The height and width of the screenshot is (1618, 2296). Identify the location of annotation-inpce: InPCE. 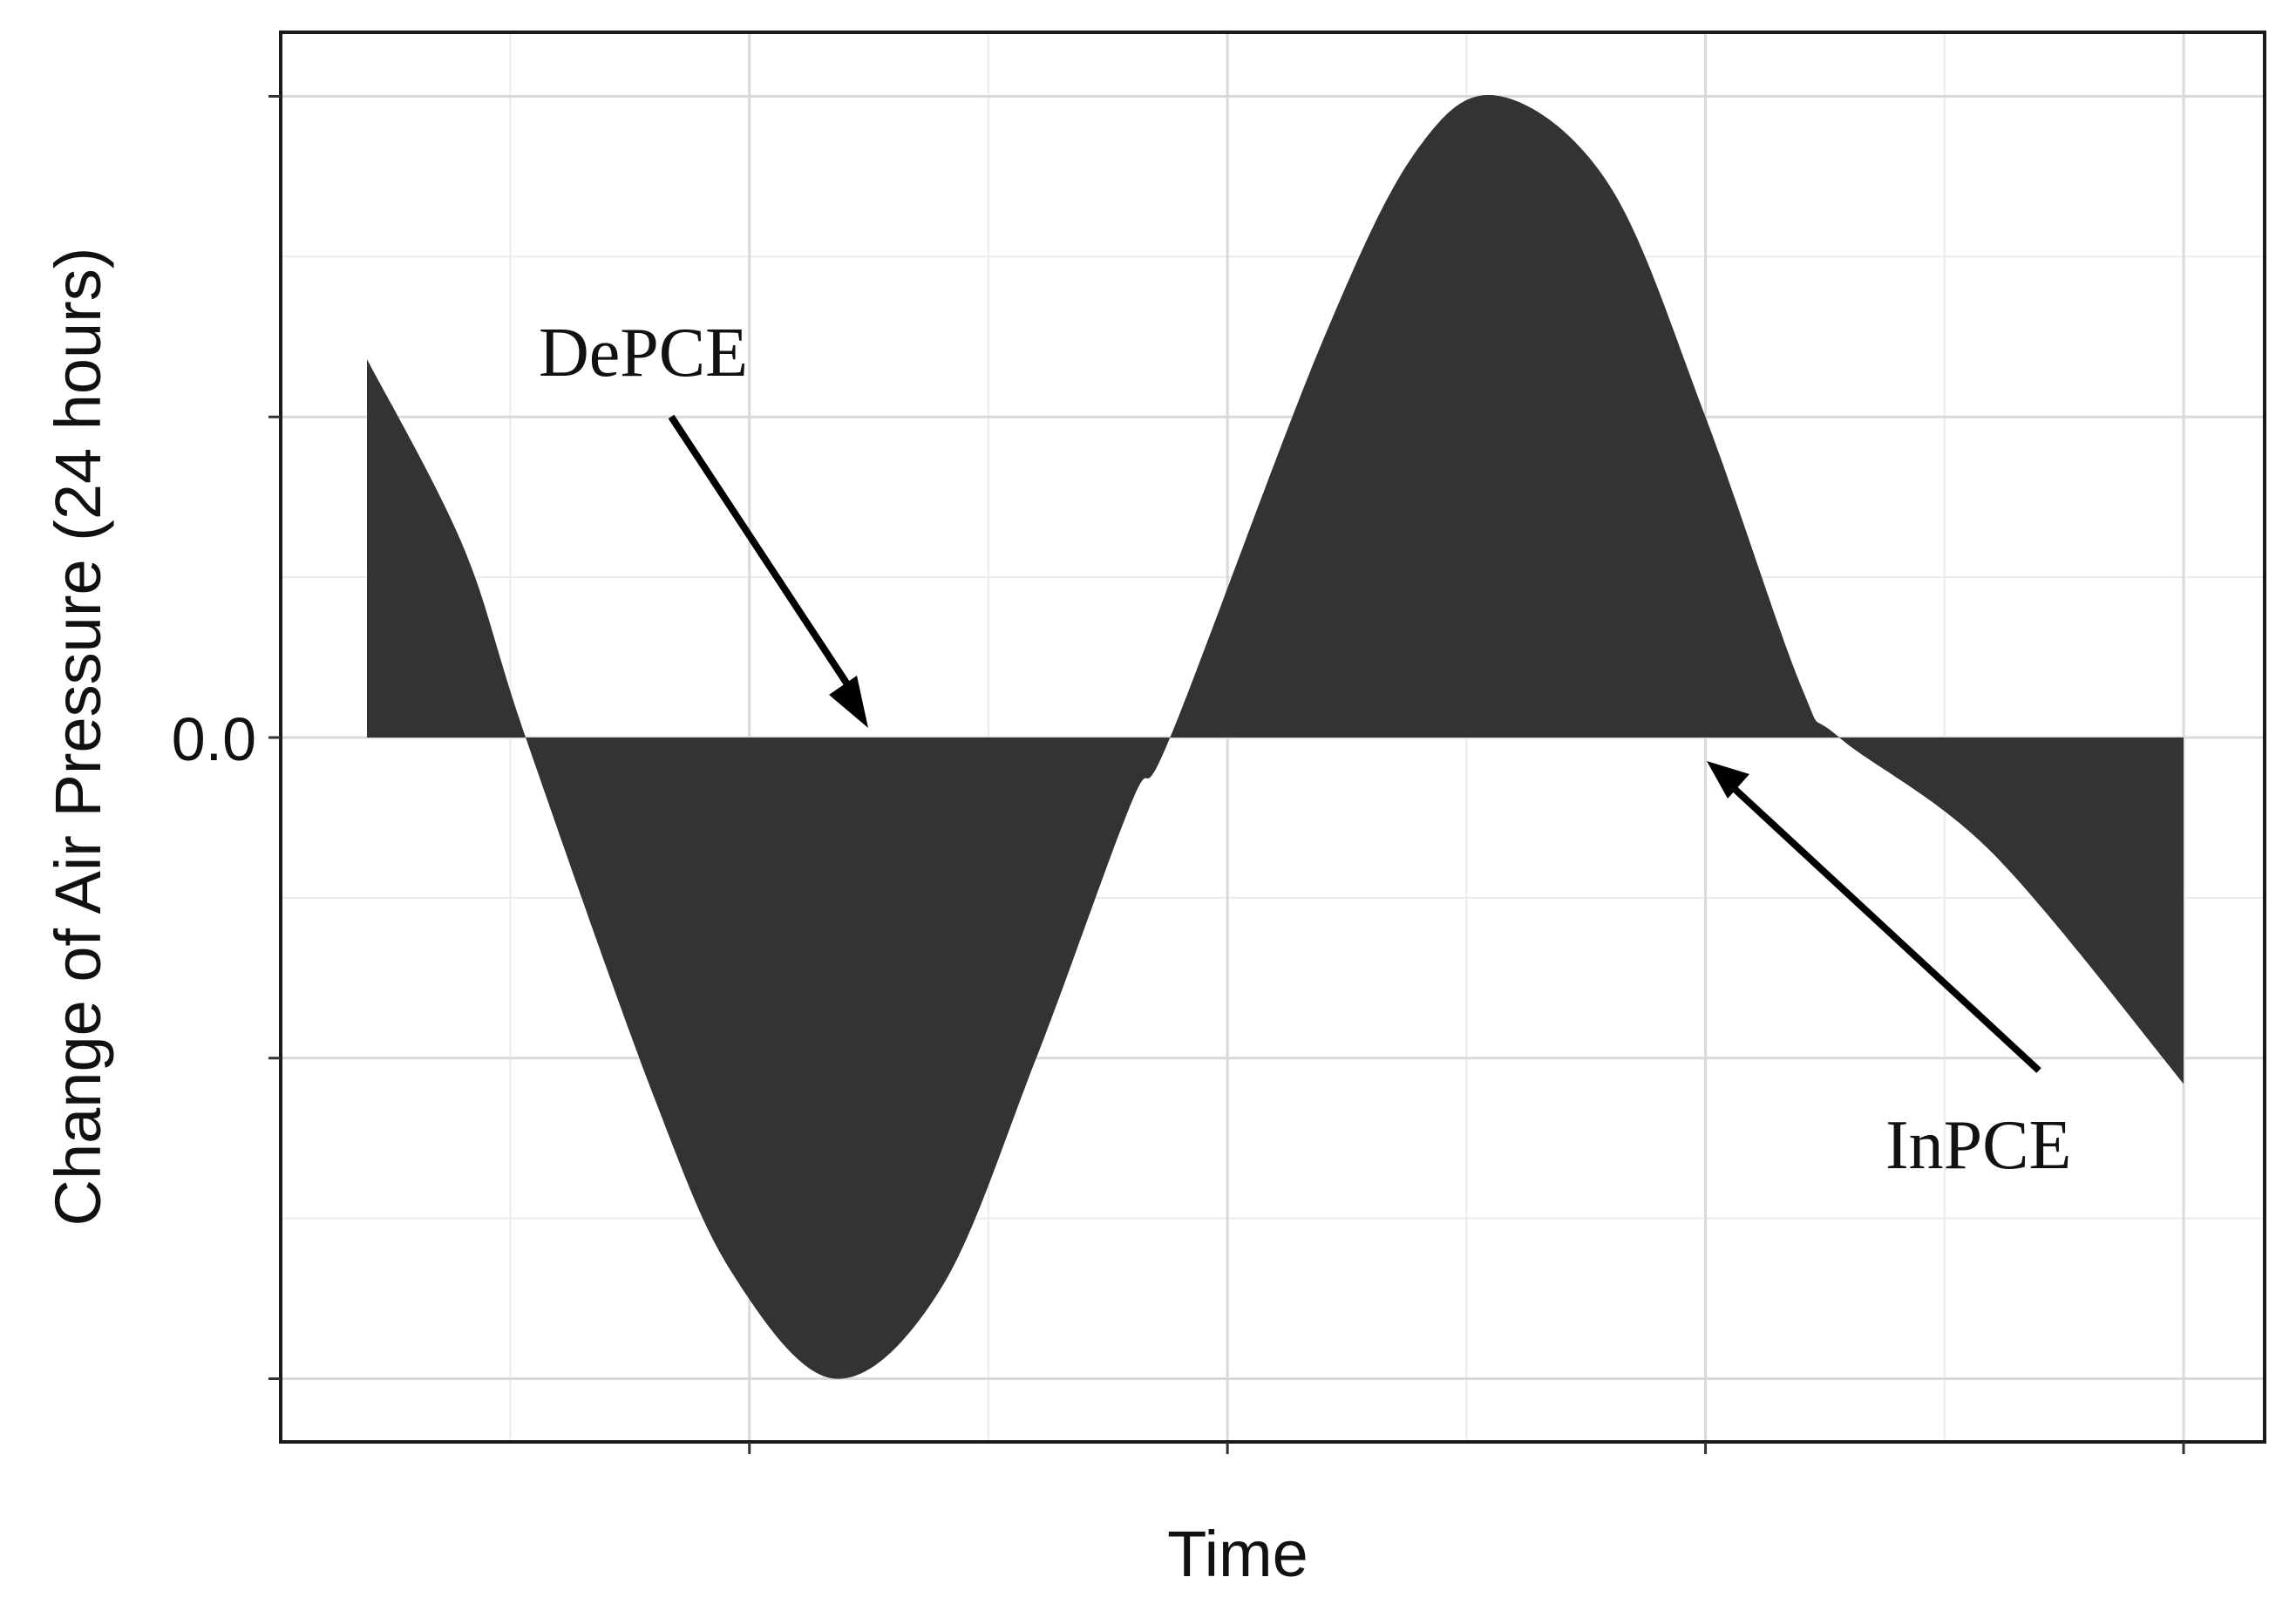
(1889, 973).